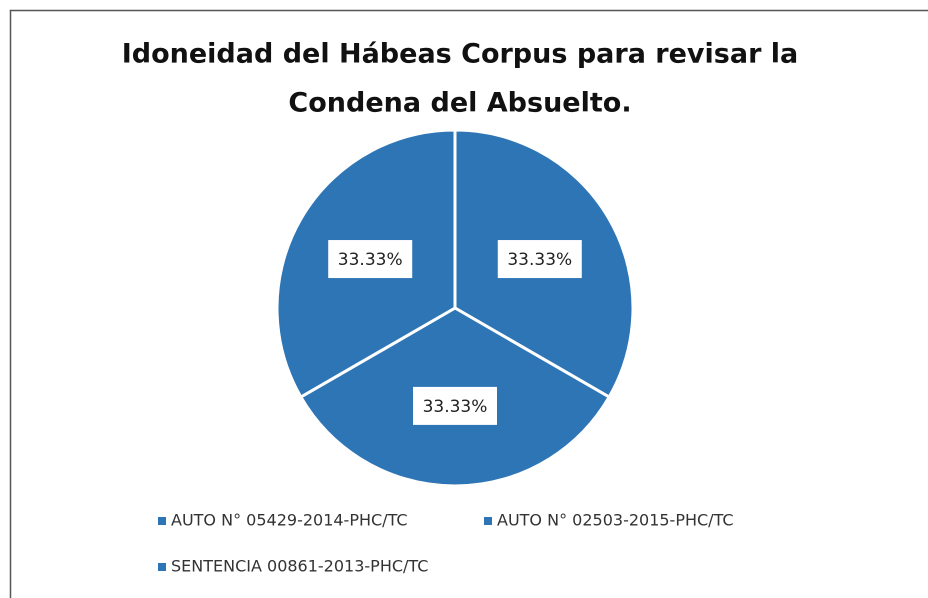 The width and height of the screenshot is (928, 598). I want to click on legend-label: SENTENCIA 00861-2013-PHC/TC, so click(299, 566).